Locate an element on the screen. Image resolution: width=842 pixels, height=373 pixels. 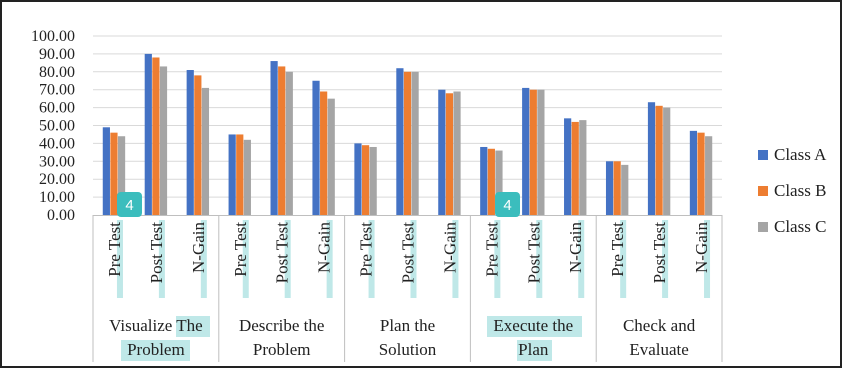
y-tick-label: 10.00 is located at coordinates (57, 197).